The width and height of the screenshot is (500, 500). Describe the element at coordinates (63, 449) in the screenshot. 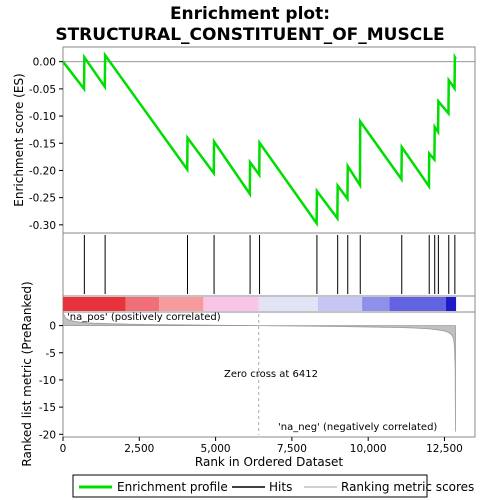

I see `x-tick-label: 0` at that location.